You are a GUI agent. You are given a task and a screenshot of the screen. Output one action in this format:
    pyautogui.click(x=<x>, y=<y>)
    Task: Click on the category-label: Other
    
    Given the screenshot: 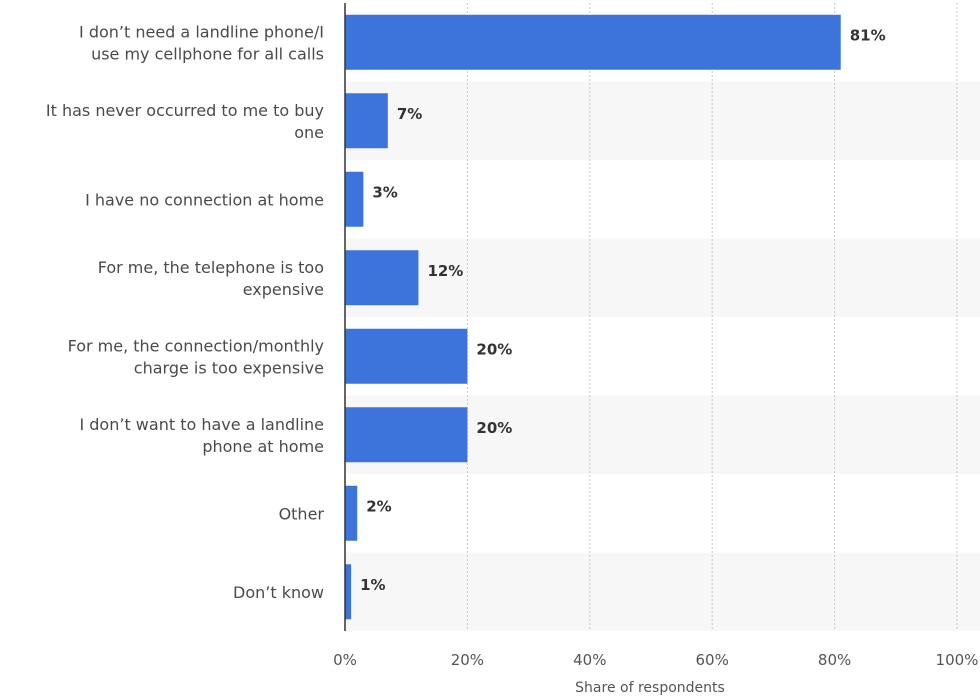 What is the action you would take?
    pyautogui.click(x=302, y=513)
    